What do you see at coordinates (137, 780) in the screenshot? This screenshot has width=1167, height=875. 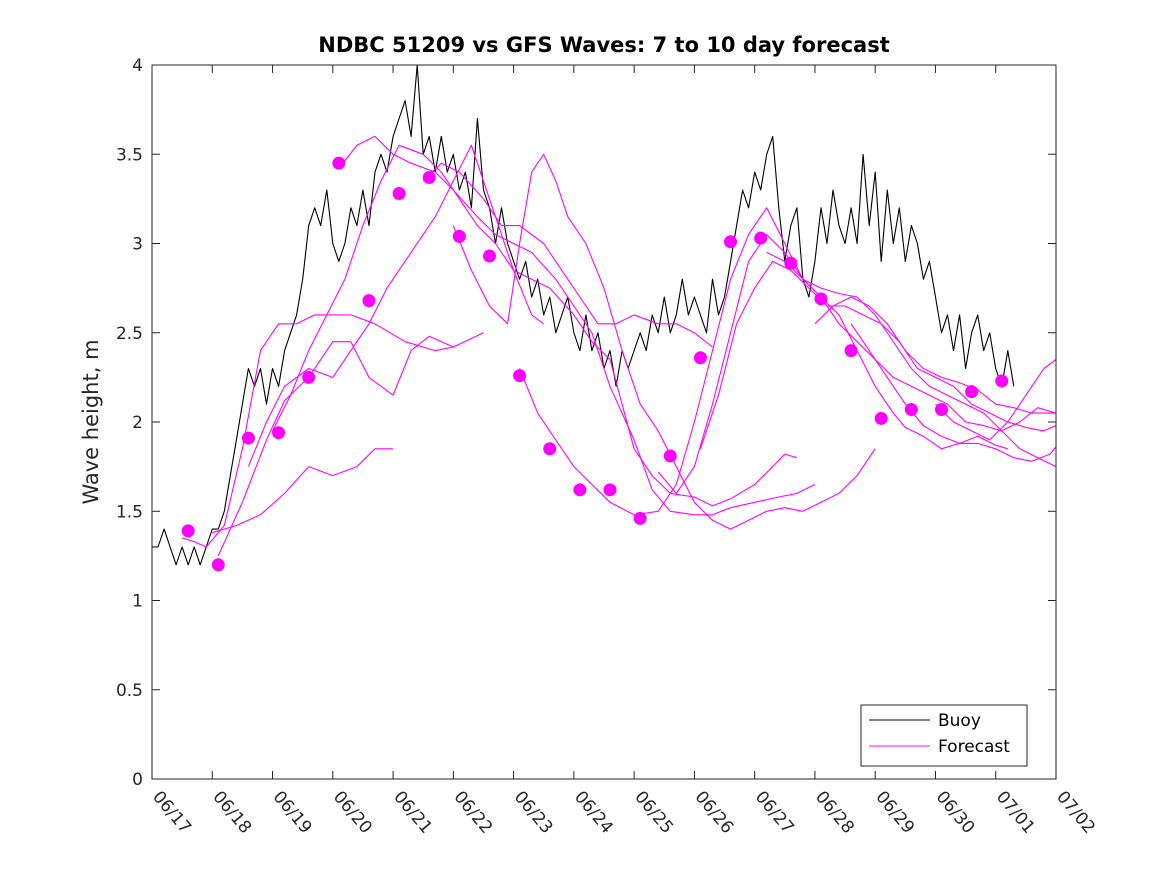 I see `y-tick-label: 0` at bounding box center [137, 780].